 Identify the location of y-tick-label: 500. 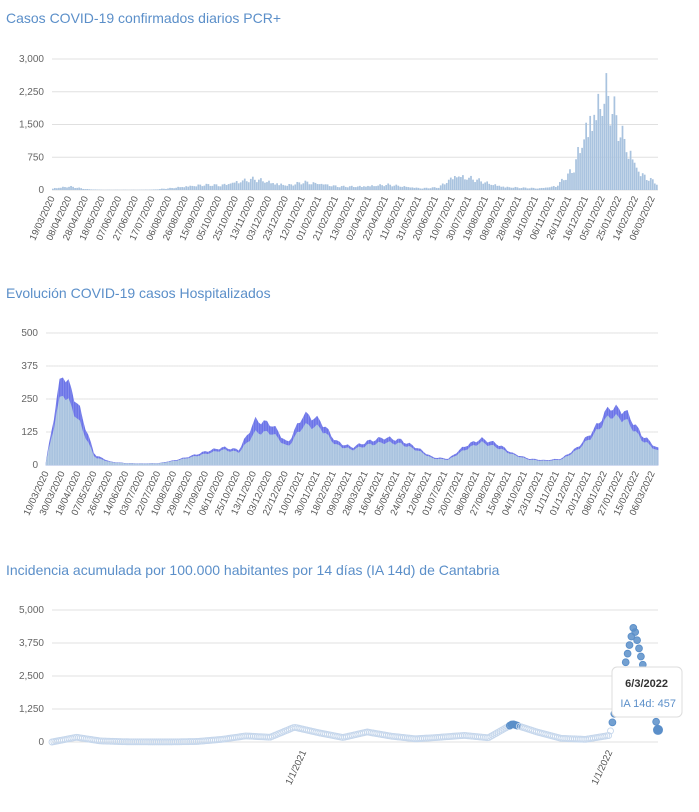
(29, 333).